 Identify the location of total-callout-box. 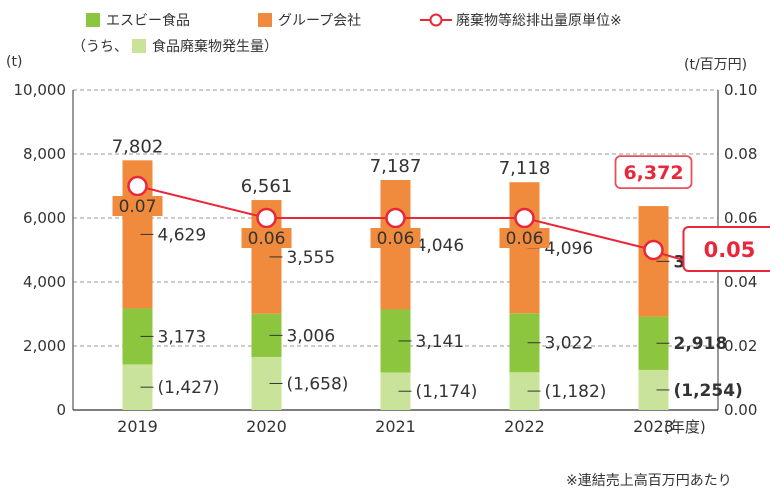
(653, 172).